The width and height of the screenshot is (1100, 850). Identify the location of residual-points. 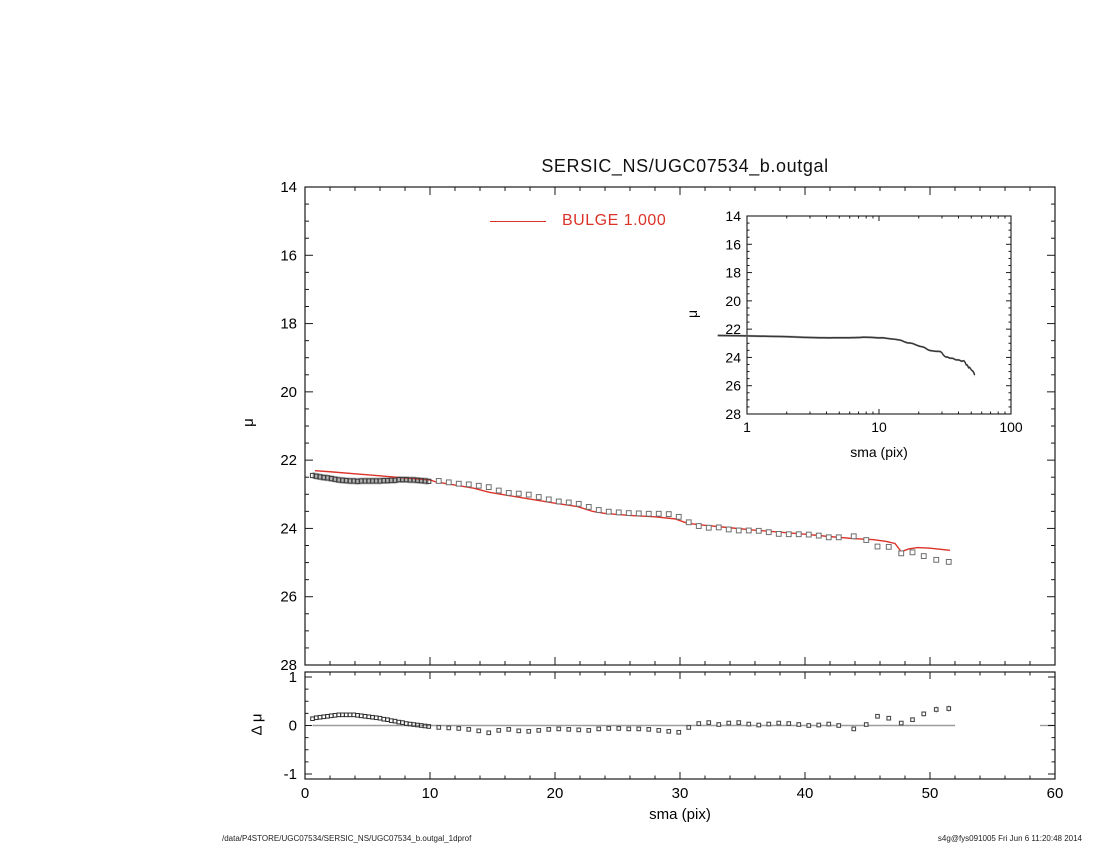
(694, 720).